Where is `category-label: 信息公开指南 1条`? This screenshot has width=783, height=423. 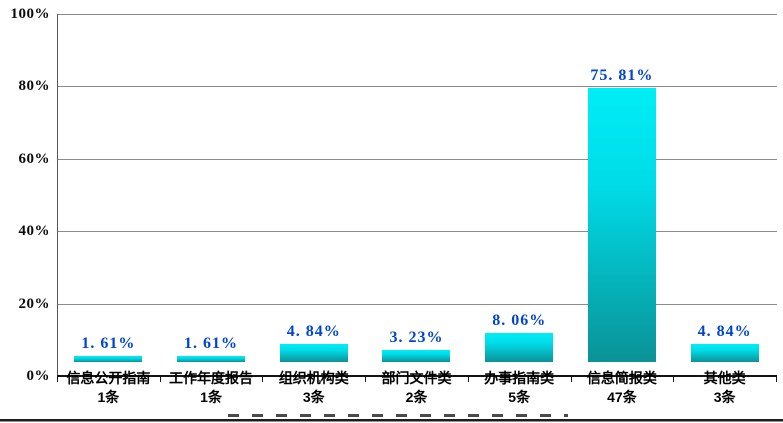 category-label: 信息公开指南 1条 is located at coordinates (108, 388).